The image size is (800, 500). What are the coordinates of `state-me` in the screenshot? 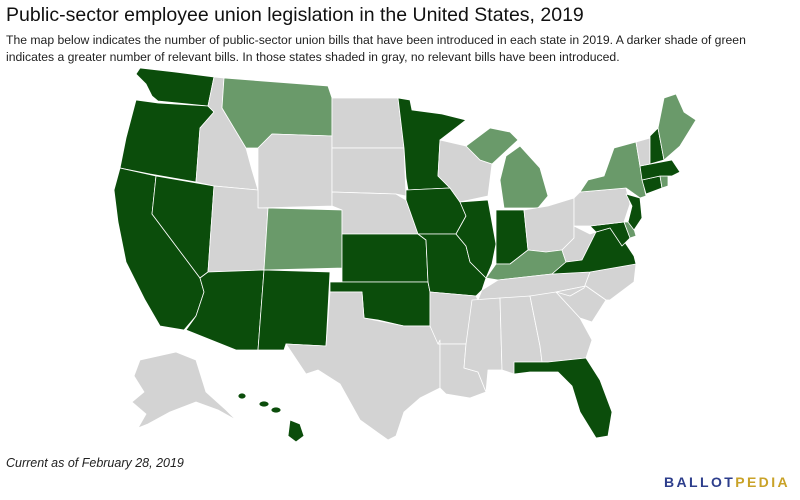 It's located at (677, 127).